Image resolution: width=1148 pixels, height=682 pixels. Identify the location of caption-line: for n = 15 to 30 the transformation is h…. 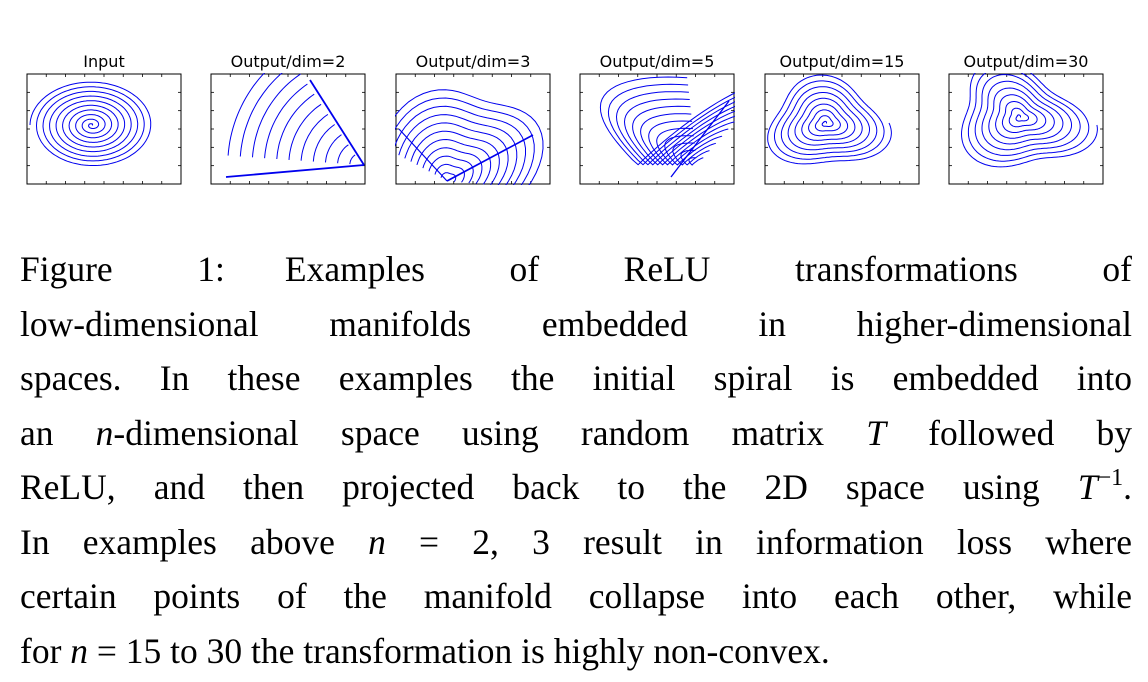
(576, 651).